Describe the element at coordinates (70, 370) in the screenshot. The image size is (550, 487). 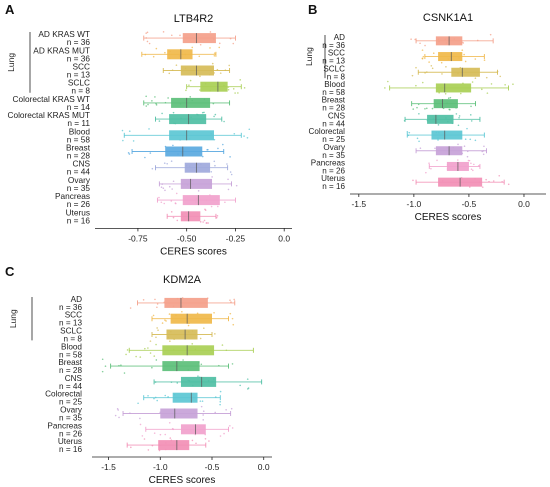
I see `category-count: n = 28` at that location.